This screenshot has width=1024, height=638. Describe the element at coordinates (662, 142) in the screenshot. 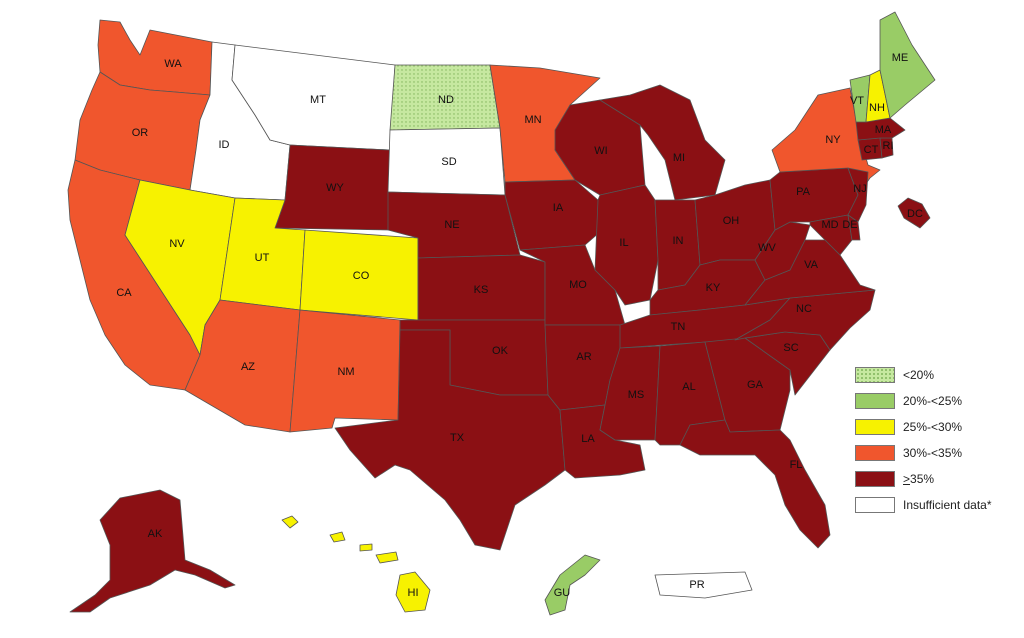

I see `state-MI` at that location.